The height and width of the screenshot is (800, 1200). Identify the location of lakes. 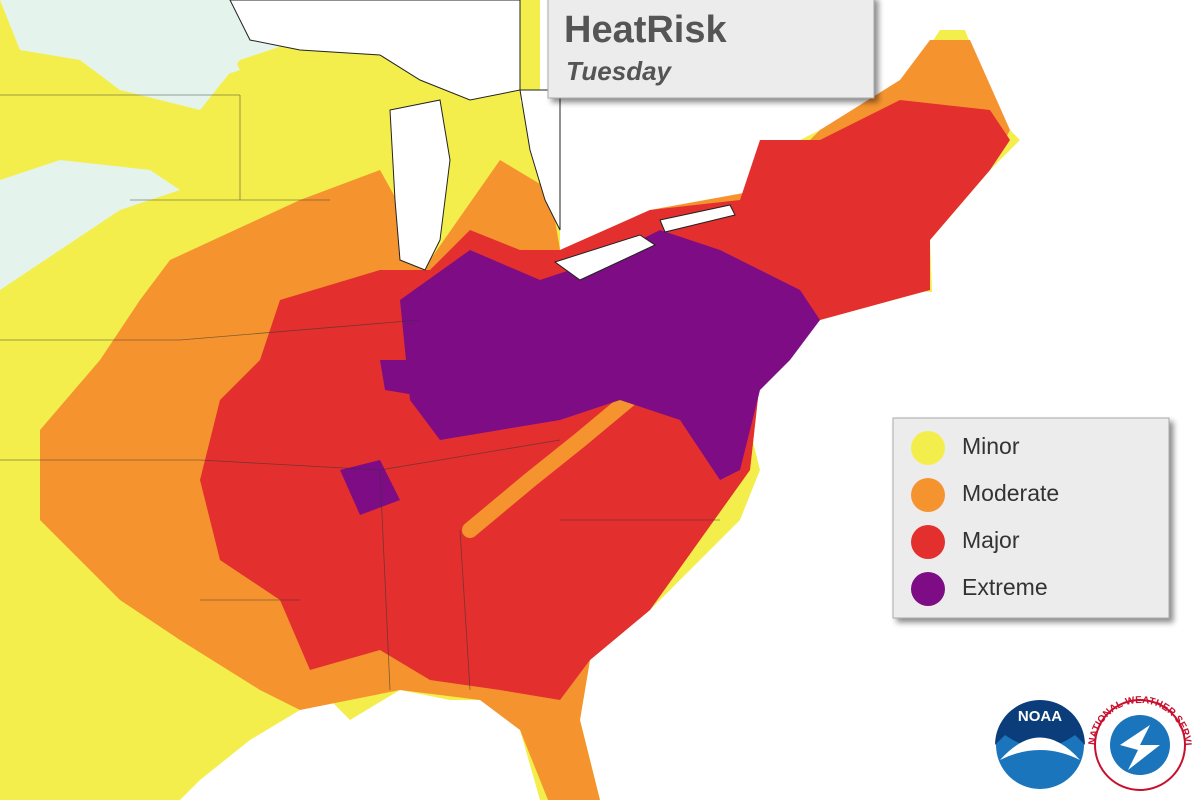
(482, 140).